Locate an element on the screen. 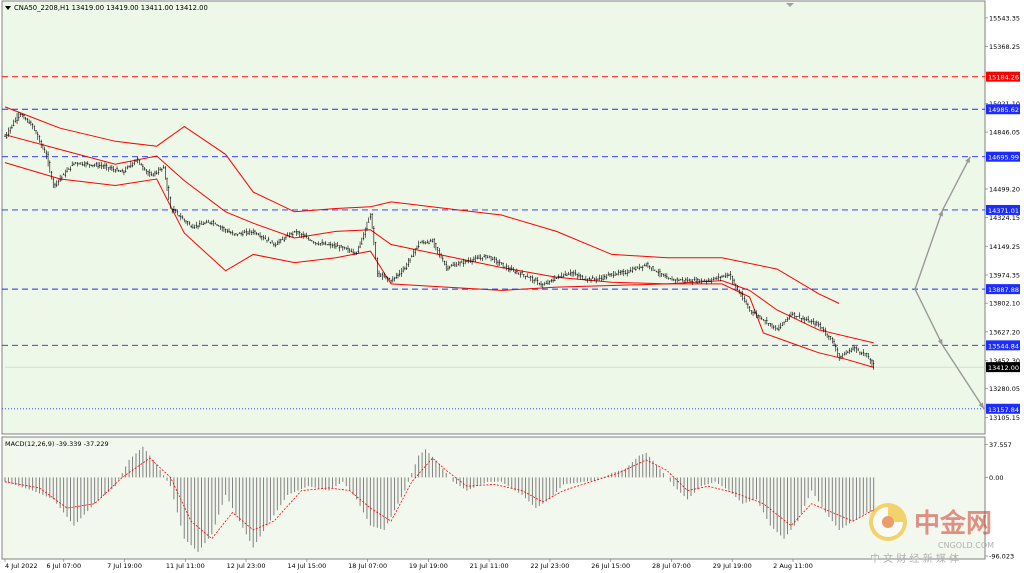  x-tick-label: 12 Jul 23:00 is located at coordinates (246, 566).